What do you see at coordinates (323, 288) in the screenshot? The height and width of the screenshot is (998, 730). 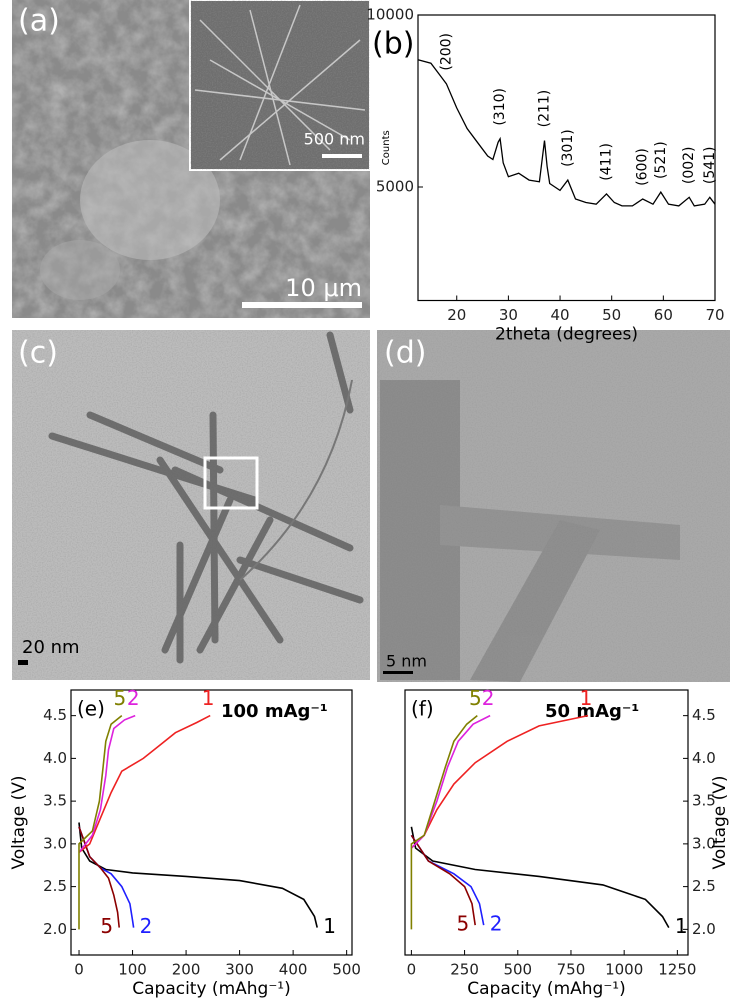 I see `scale-bar-label: 10 μm` at bounding box center [323, 288].